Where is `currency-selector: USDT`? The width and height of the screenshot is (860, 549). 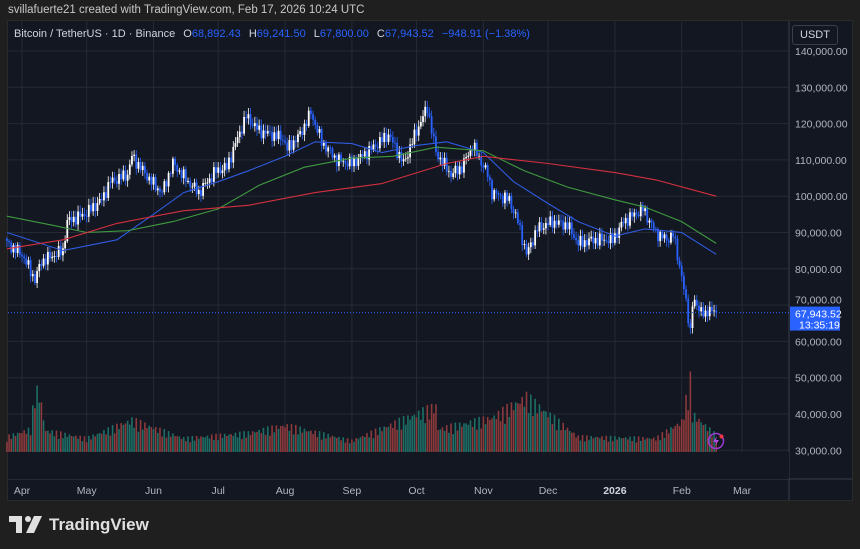 currency-selector: USDT is located at coordinates (815, 35).